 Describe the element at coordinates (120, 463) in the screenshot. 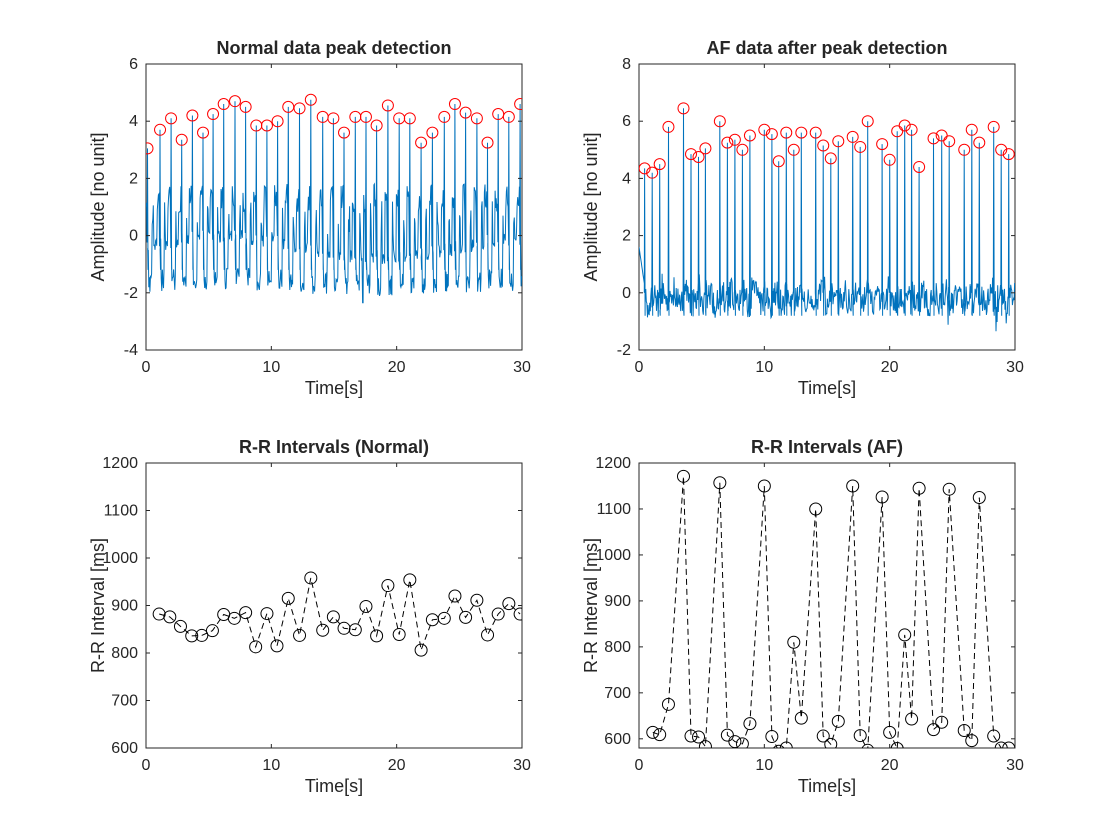

I see `y-tick-label: 1200` at that location.